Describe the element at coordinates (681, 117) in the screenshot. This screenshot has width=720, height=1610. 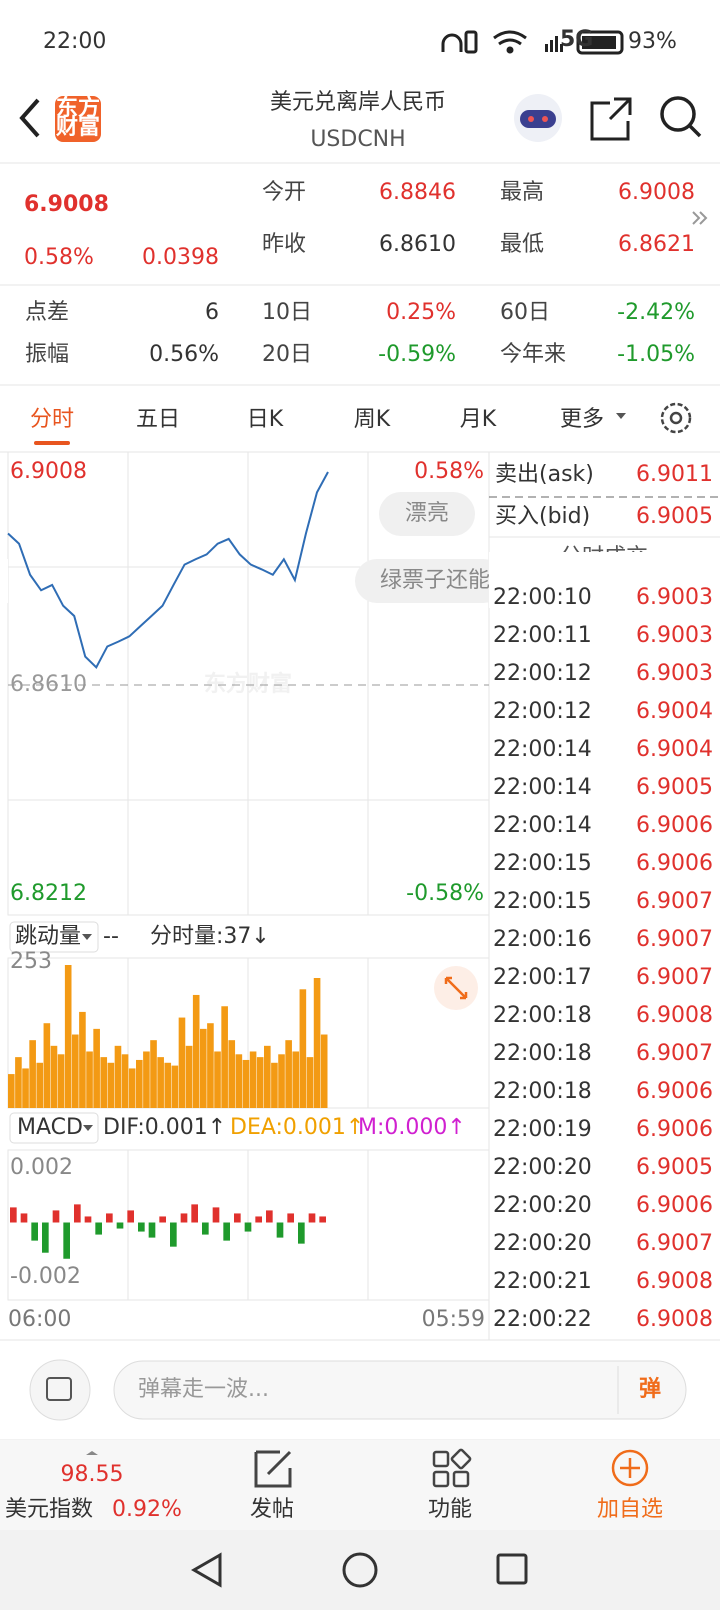
I see `search-button` at that location.